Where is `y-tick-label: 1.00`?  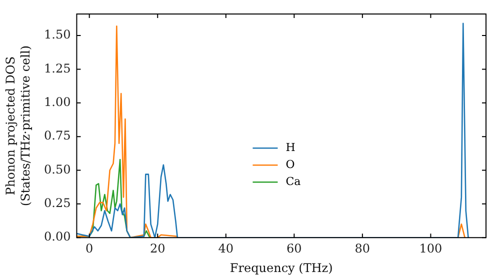 y-tick-label: 1.00 is located at coordinates (57, 102).